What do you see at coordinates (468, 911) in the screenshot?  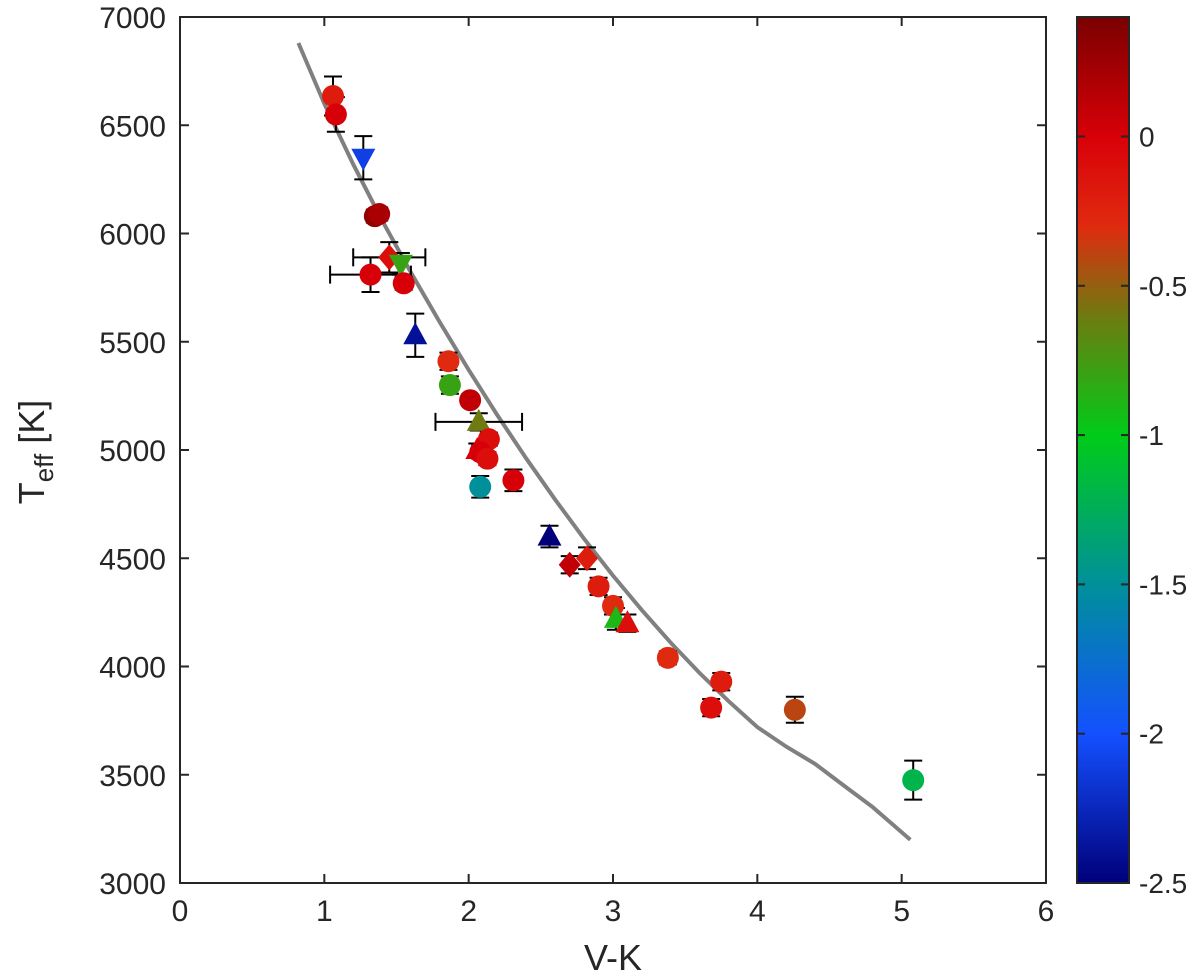 I see `x-tick-label: 2` at bounding box center [468, 911].